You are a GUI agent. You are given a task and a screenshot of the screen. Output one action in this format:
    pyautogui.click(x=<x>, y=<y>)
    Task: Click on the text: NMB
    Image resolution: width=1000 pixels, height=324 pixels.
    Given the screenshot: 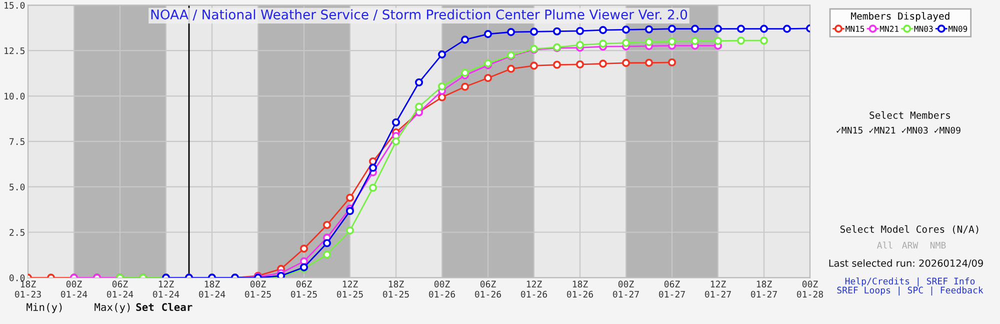 What is the action you would take?
    pyautogui.click(x=938, y=245)
    